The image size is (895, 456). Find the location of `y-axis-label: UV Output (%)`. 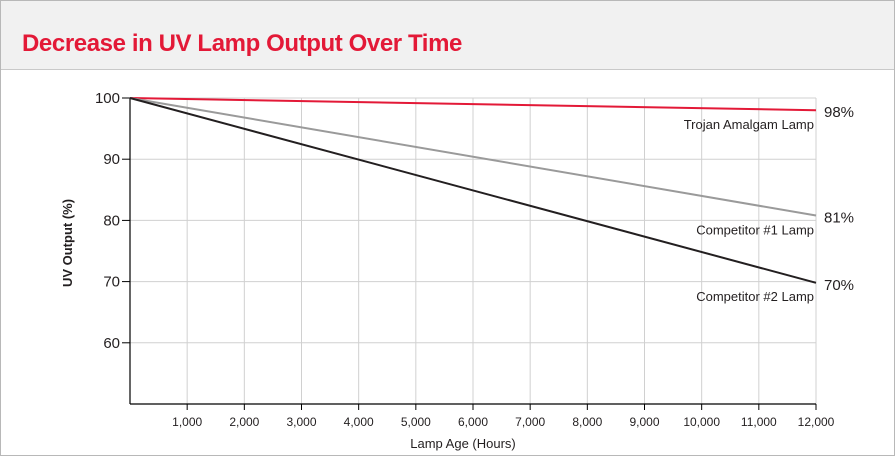

y-axis-label: UV Output (%) is located at coordinates (67, 243).